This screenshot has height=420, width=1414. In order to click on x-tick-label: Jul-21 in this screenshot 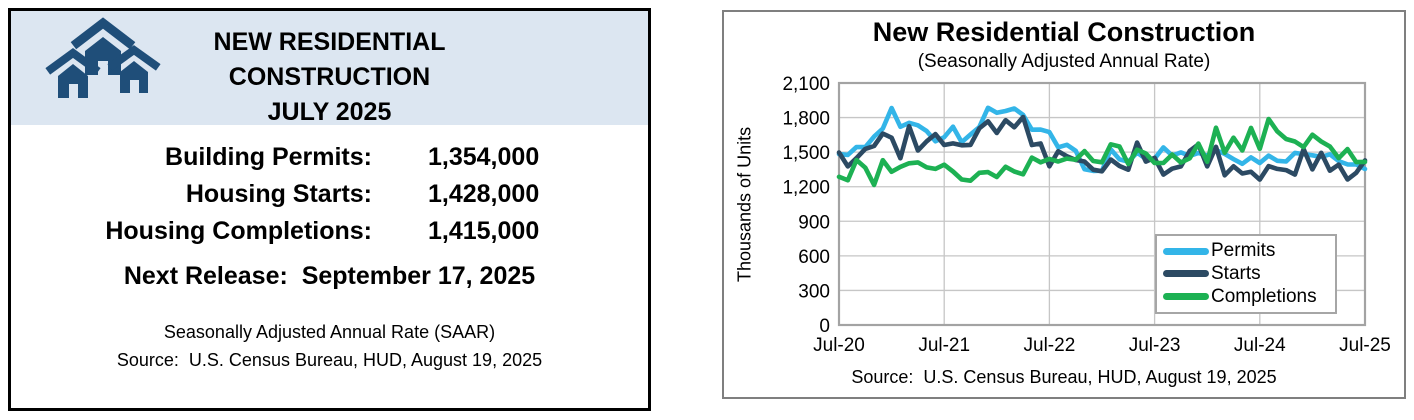, I will do `click(944, 345)`.